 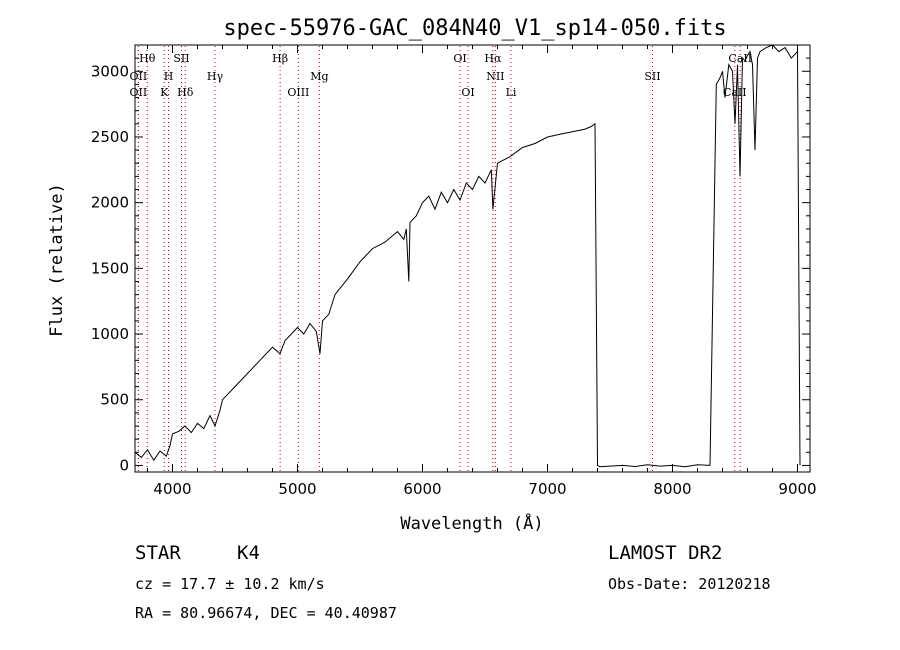 What do you see at coordinates (266, 613) in the screenshot?
I see `coordinates-label: RA = 80.96674, DEC = 40.40987` at bounding box center [266, 613].